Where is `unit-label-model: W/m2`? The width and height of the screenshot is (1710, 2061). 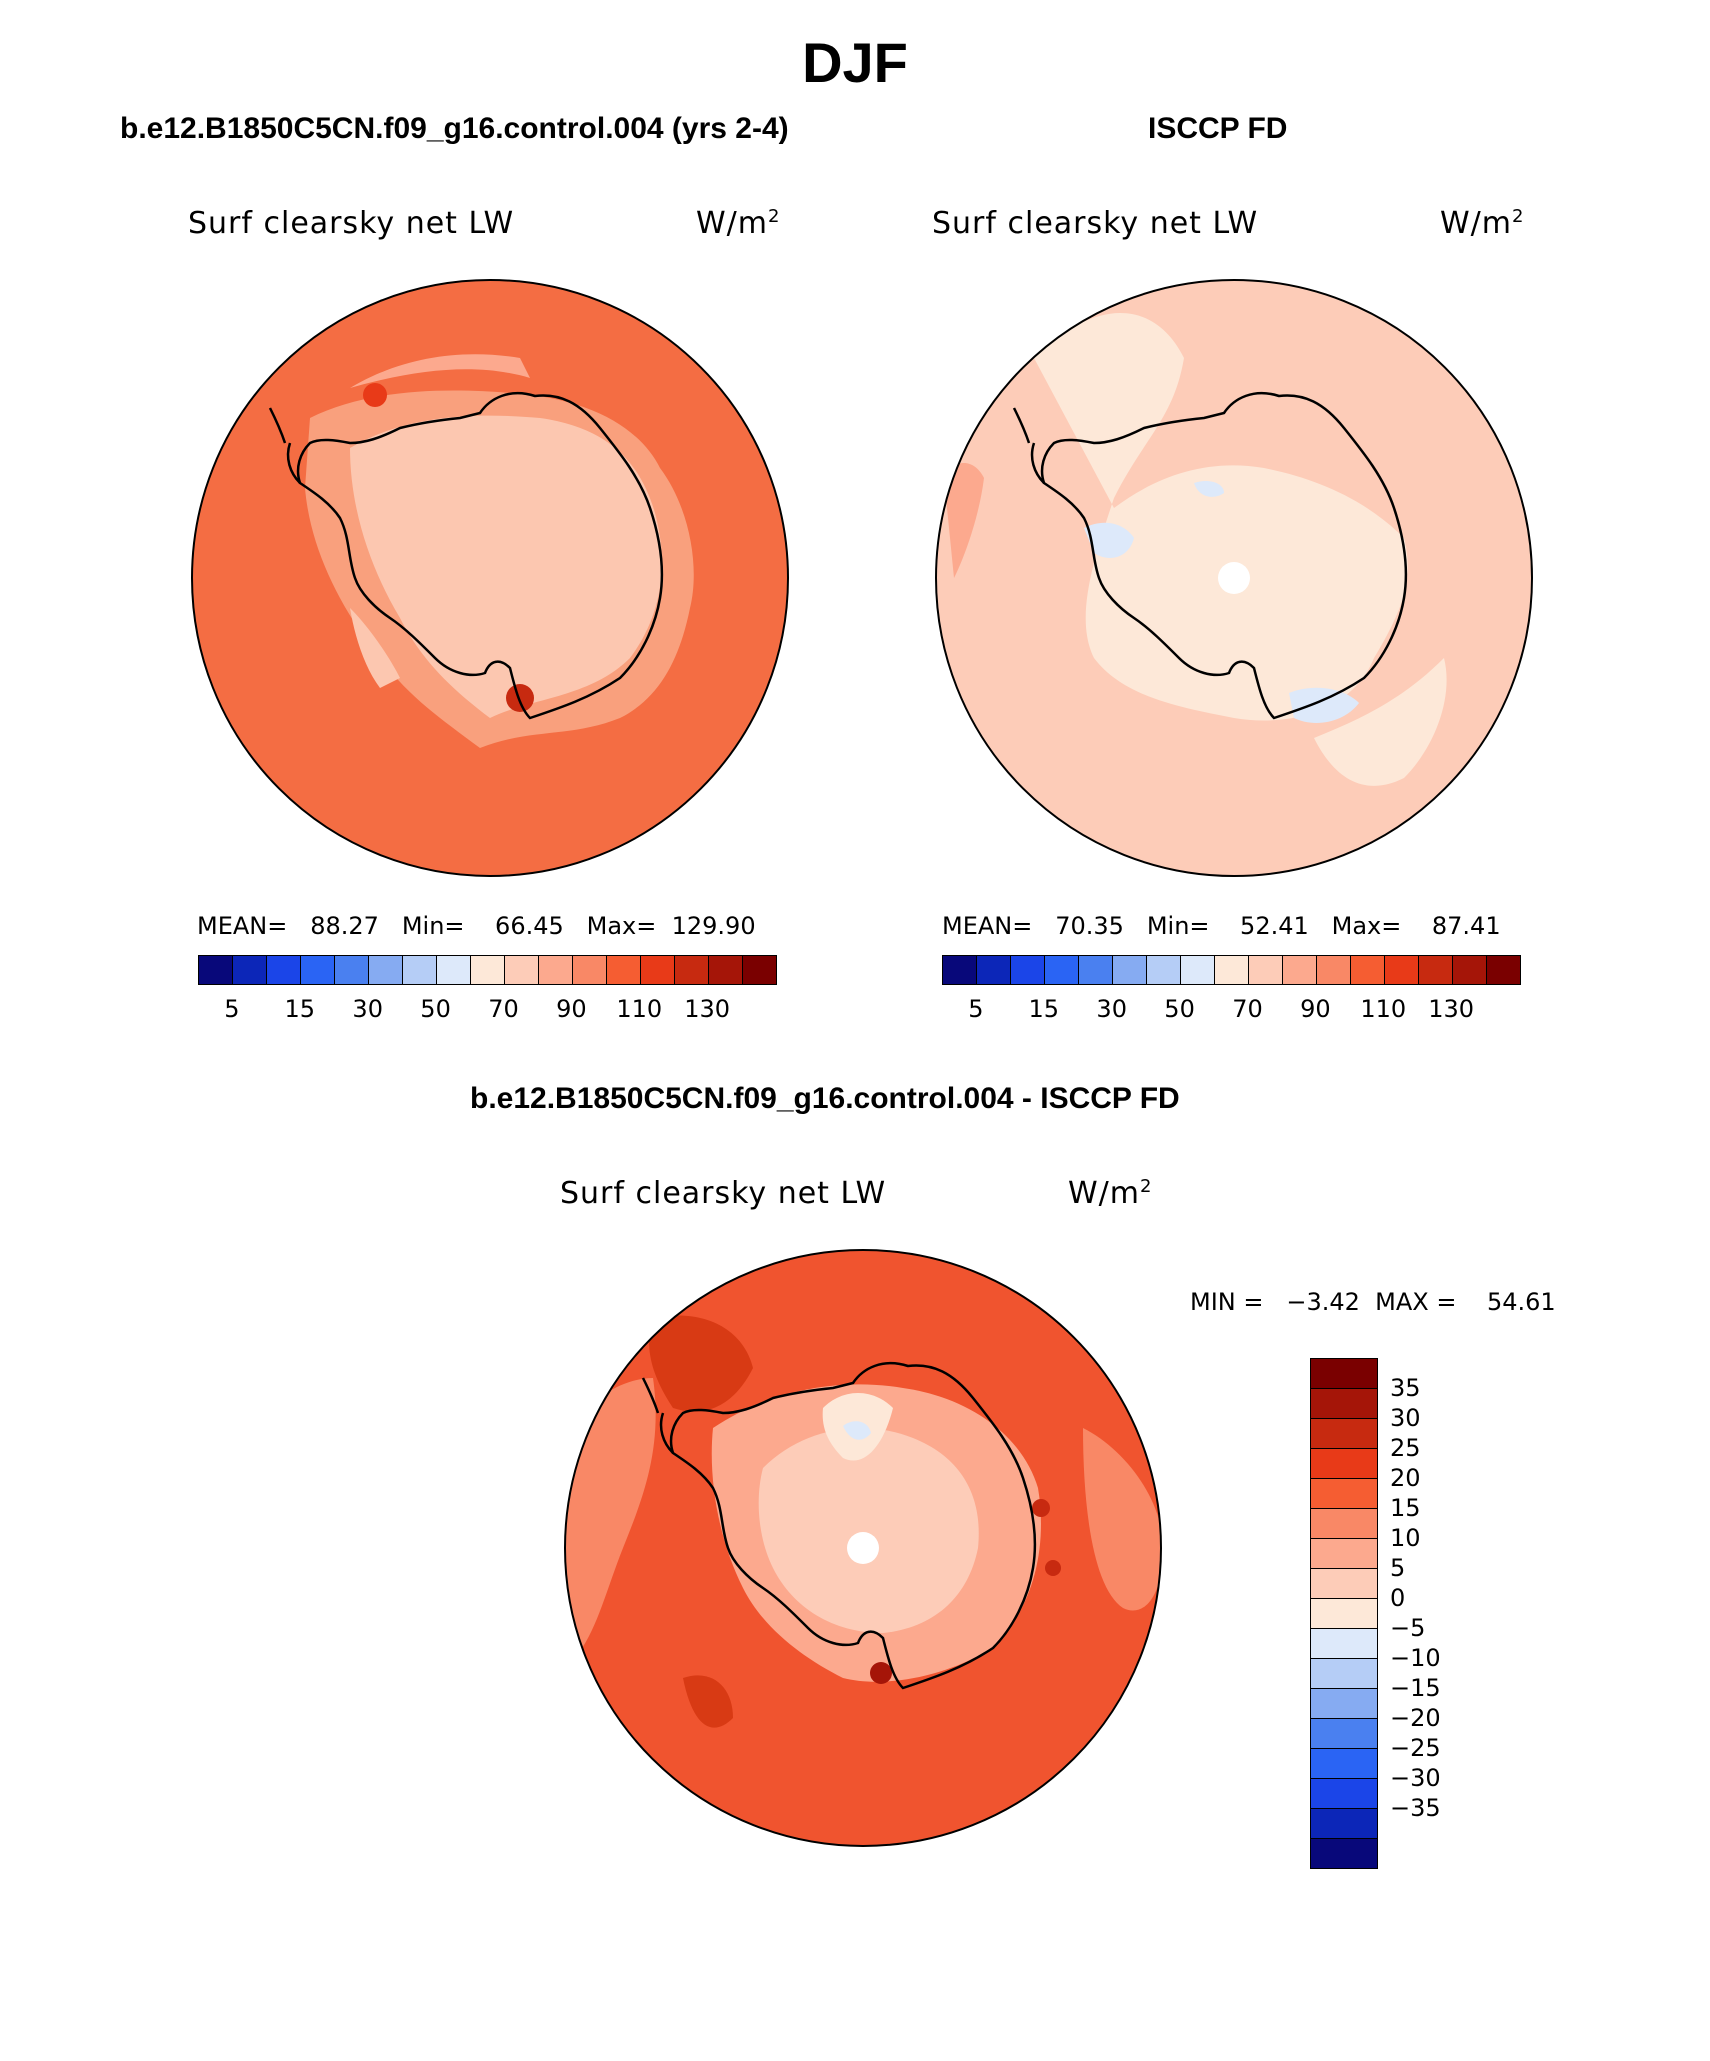
unit-label-model: W/m2 is located at coordinates (738, 223).